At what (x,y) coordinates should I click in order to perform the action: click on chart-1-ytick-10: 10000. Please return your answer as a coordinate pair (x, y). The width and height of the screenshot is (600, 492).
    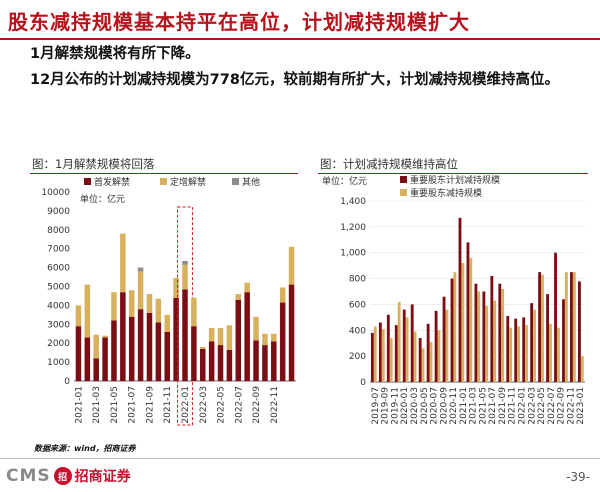
    Looking at the image, I should click on (55, 193).